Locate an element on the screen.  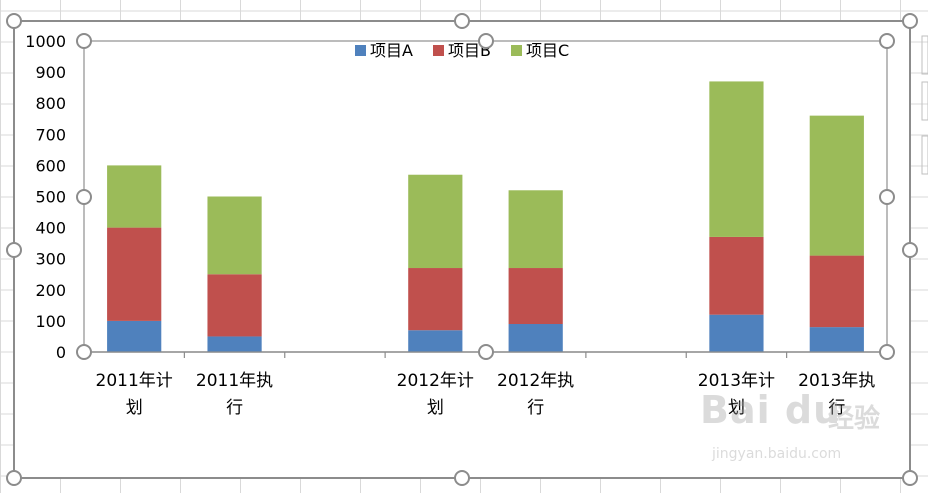
y-tick-label: 500 is located at coordinates (50, 197).